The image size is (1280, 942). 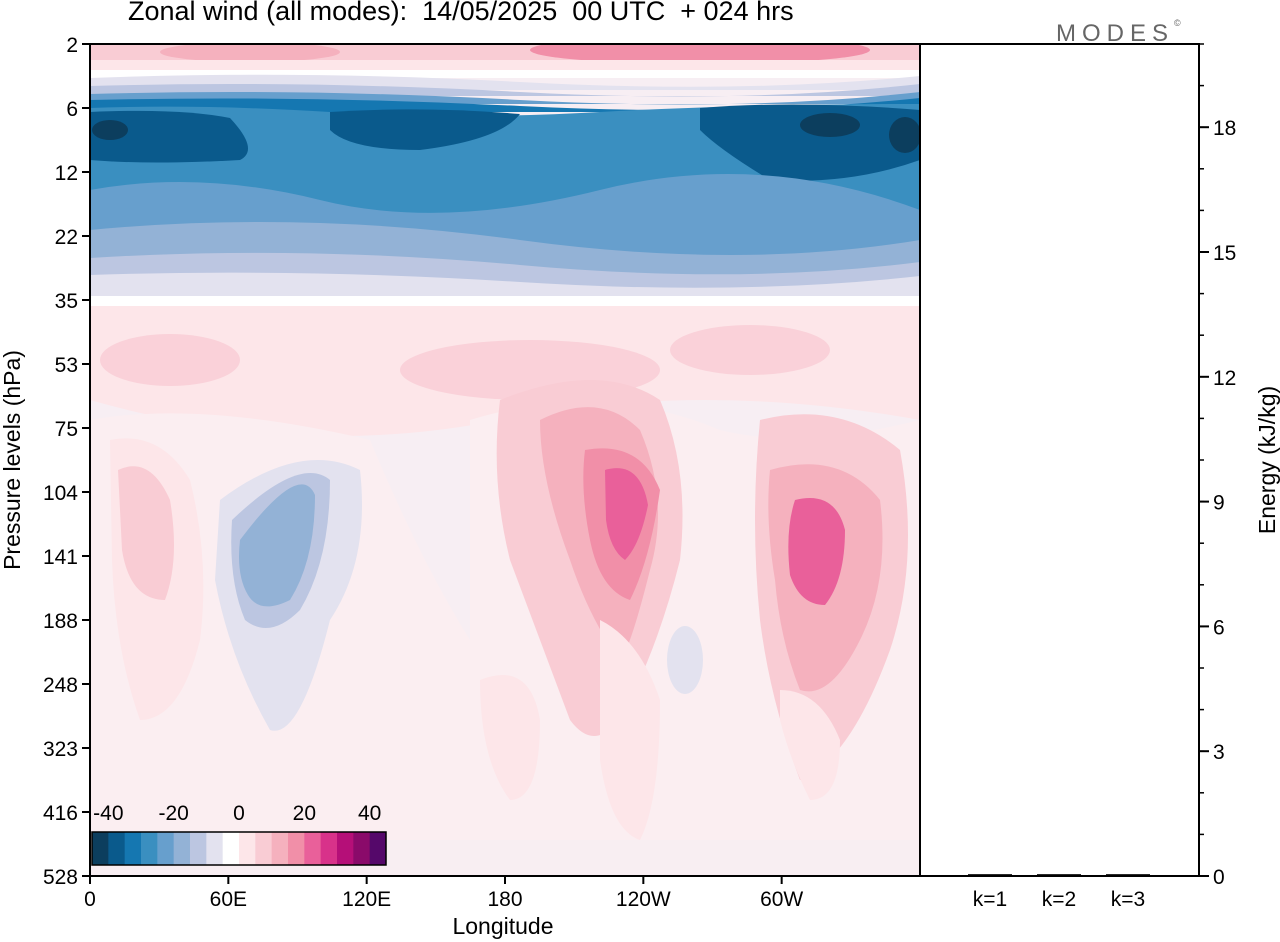 I want to click on pressure-tick-label: 248, so click(x=60, y=685).